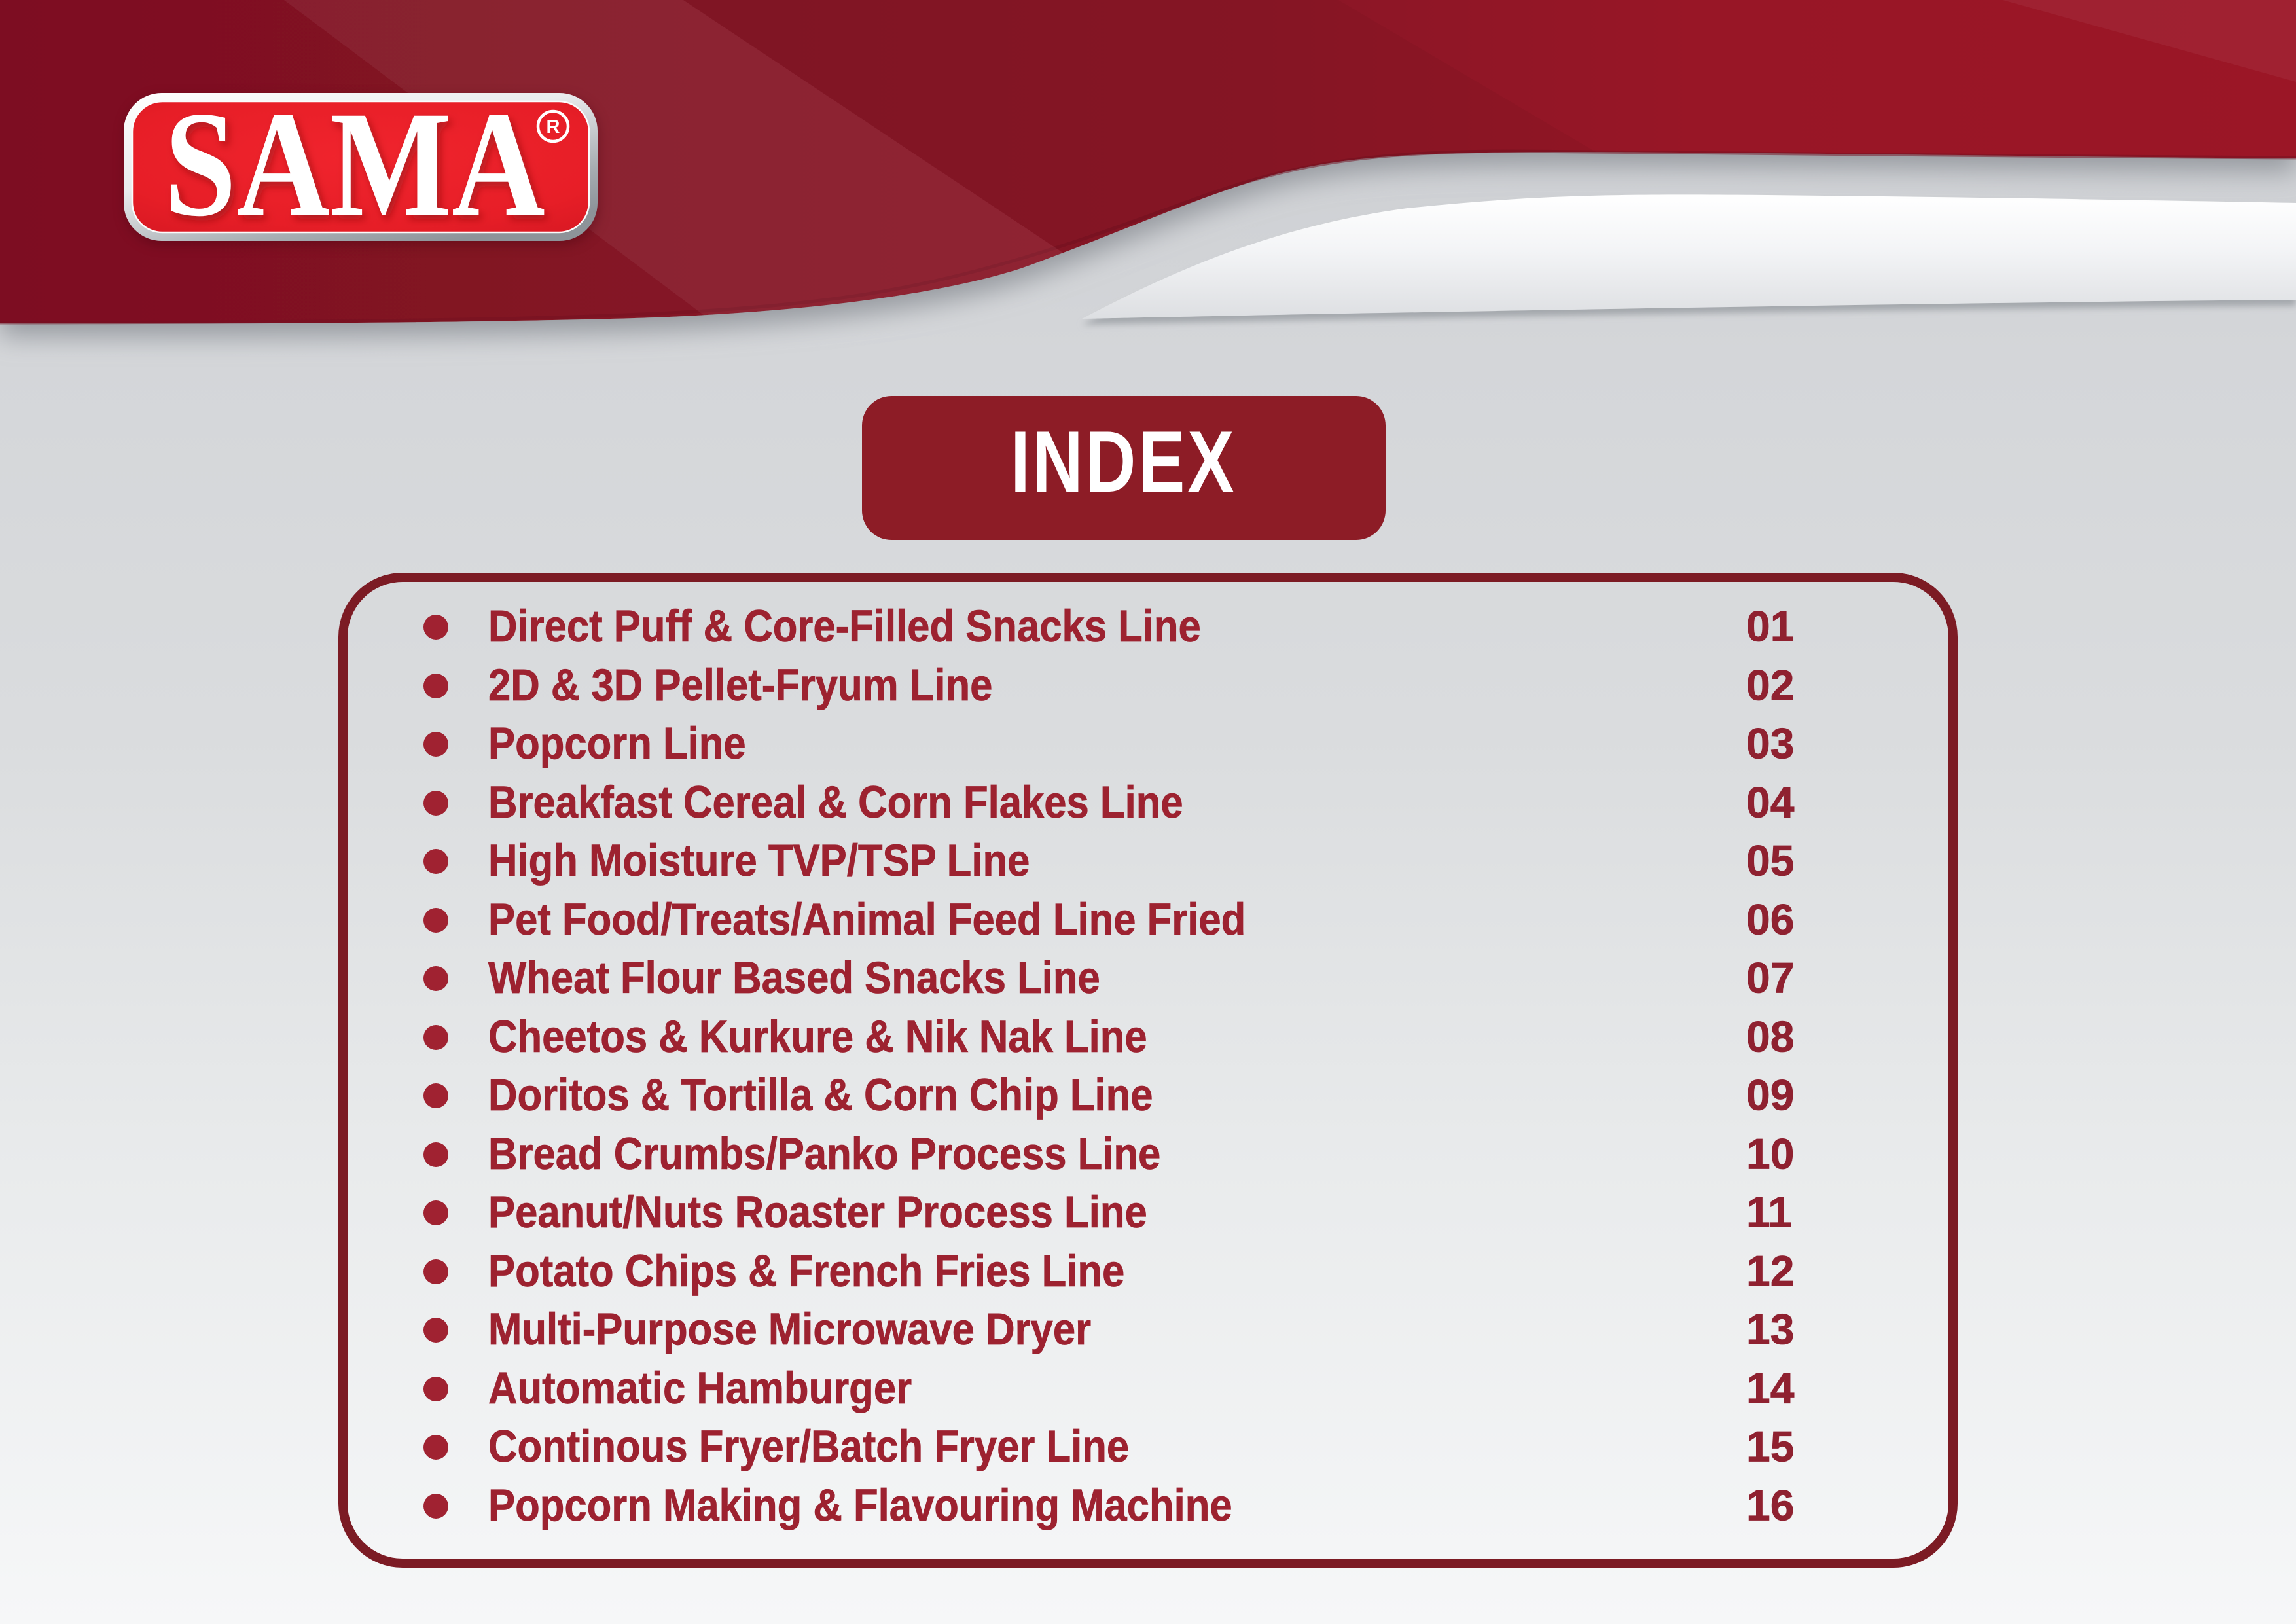 The width and height of the screenshot is (2296, 1624). I want to click on svg-text: R, so click(553, 127).